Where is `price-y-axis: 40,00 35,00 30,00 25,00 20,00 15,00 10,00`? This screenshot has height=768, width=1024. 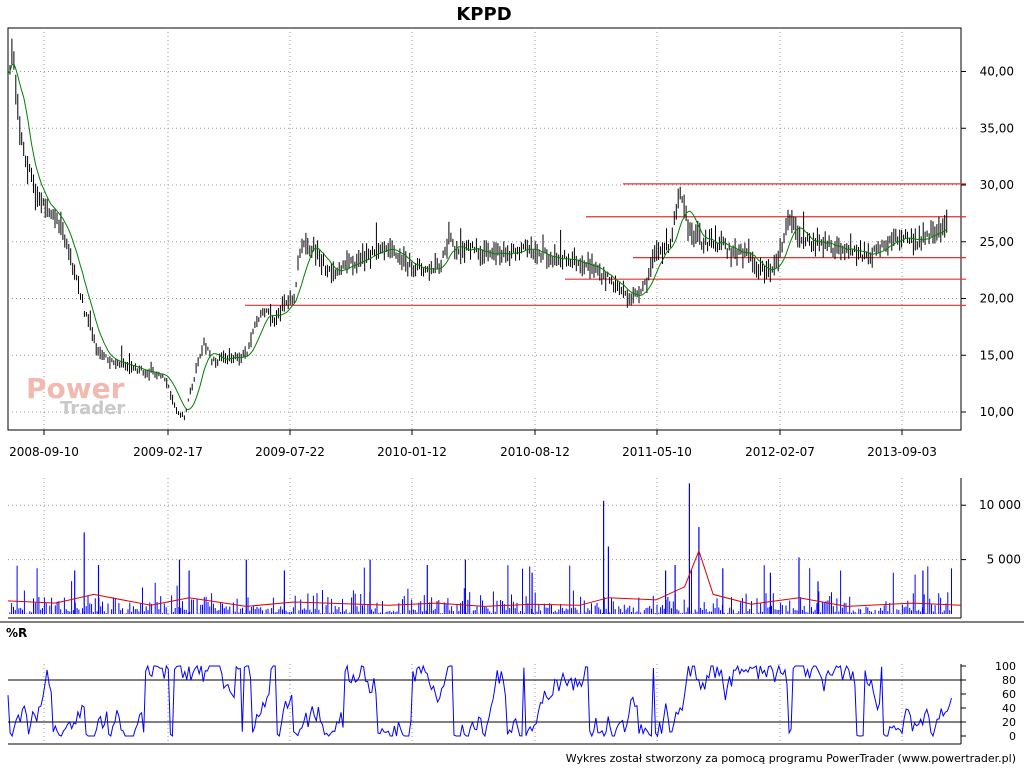
price-y-axis: 40,00 35,00 30,00 25,00 20,00 15,00 10,00 is located at coordinates (987, 242).